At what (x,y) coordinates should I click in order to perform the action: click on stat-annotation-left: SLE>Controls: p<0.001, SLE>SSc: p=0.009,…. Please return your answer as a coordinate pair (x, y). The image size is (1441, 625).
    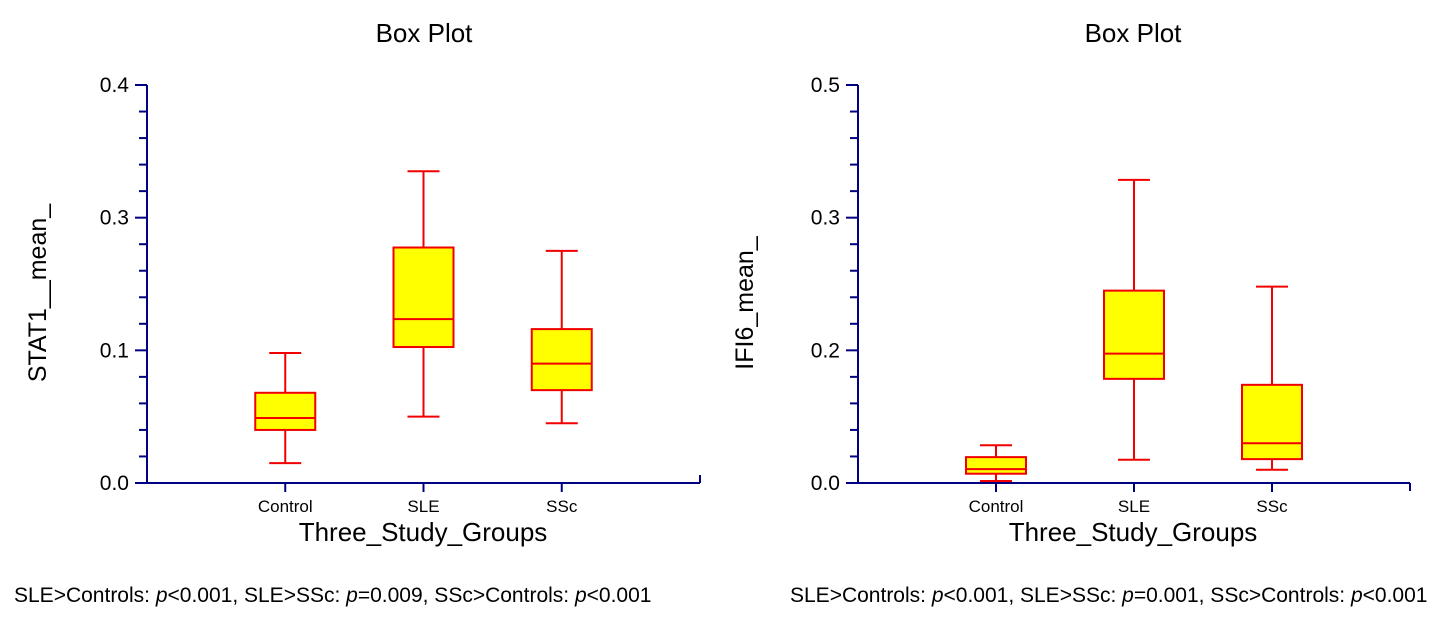
    Looking at the image, I should click on (332, 596).